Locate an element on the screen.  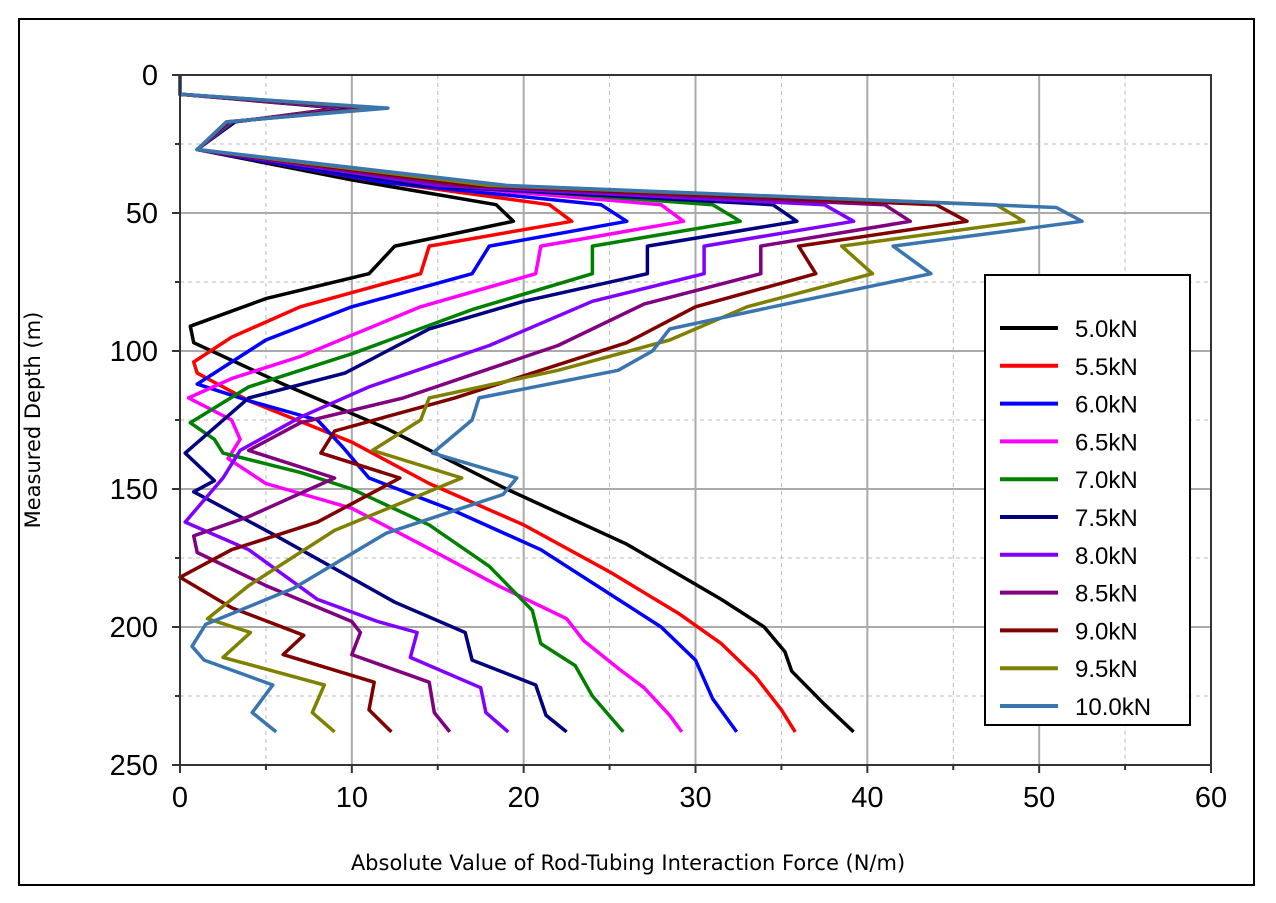
x-tick-label: 60 is located at coordinates (1211, 798).